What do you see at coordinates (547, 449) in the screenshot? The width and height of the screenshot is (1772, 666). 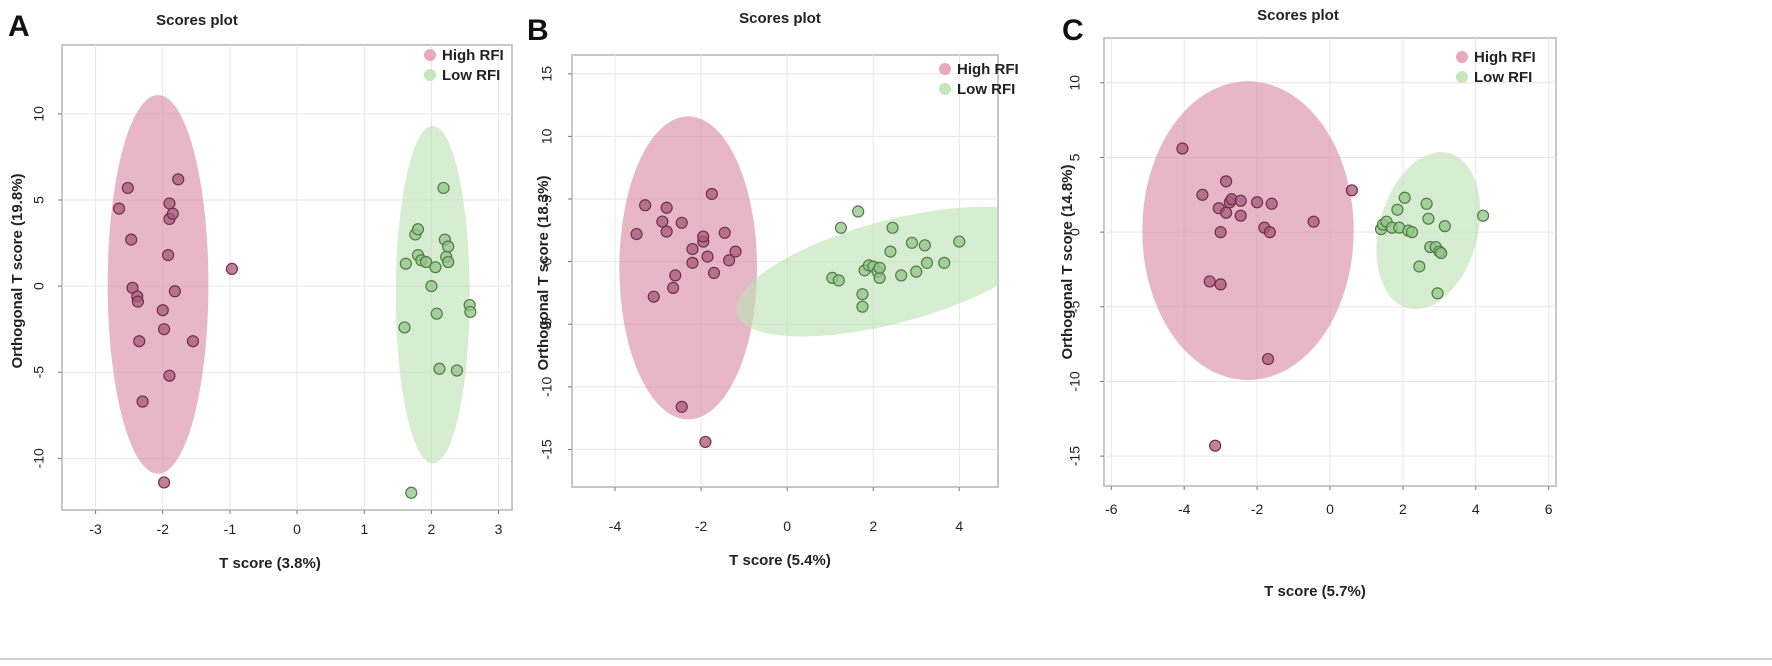 I see `y-tick-label: -15` at bounding box center [547, 449].